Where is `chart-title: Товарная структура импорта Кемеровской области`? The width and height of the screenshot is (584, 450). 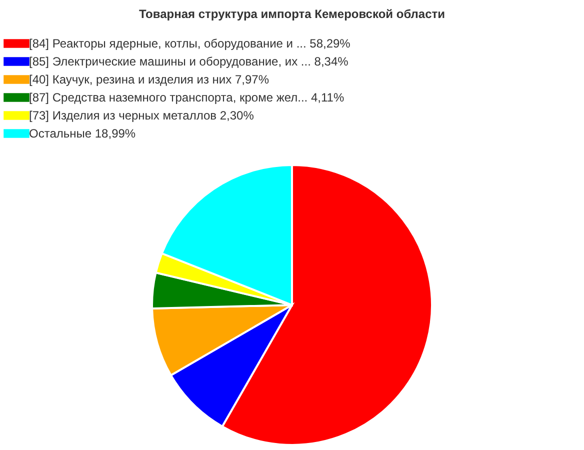
chart-title: Товарная структура импорта Кемеровской области is located at coordinates (292, 14).